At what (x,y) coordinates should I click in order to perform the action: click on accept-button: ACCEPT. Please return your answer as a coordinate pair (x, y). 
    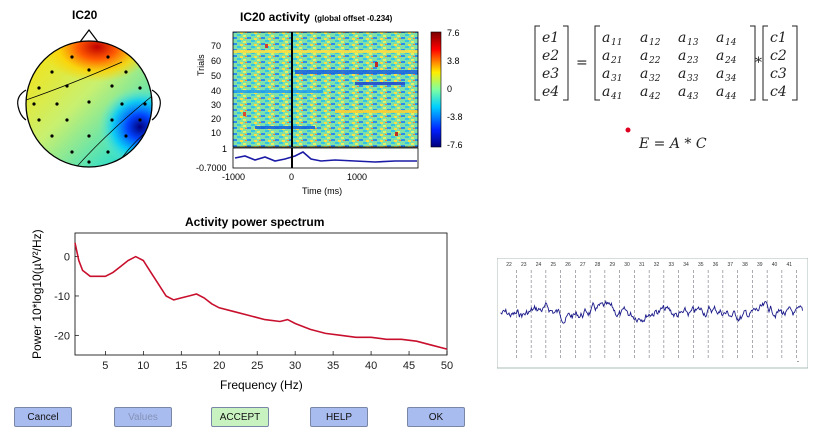
    Looking at the image, I should click on (240, 417).